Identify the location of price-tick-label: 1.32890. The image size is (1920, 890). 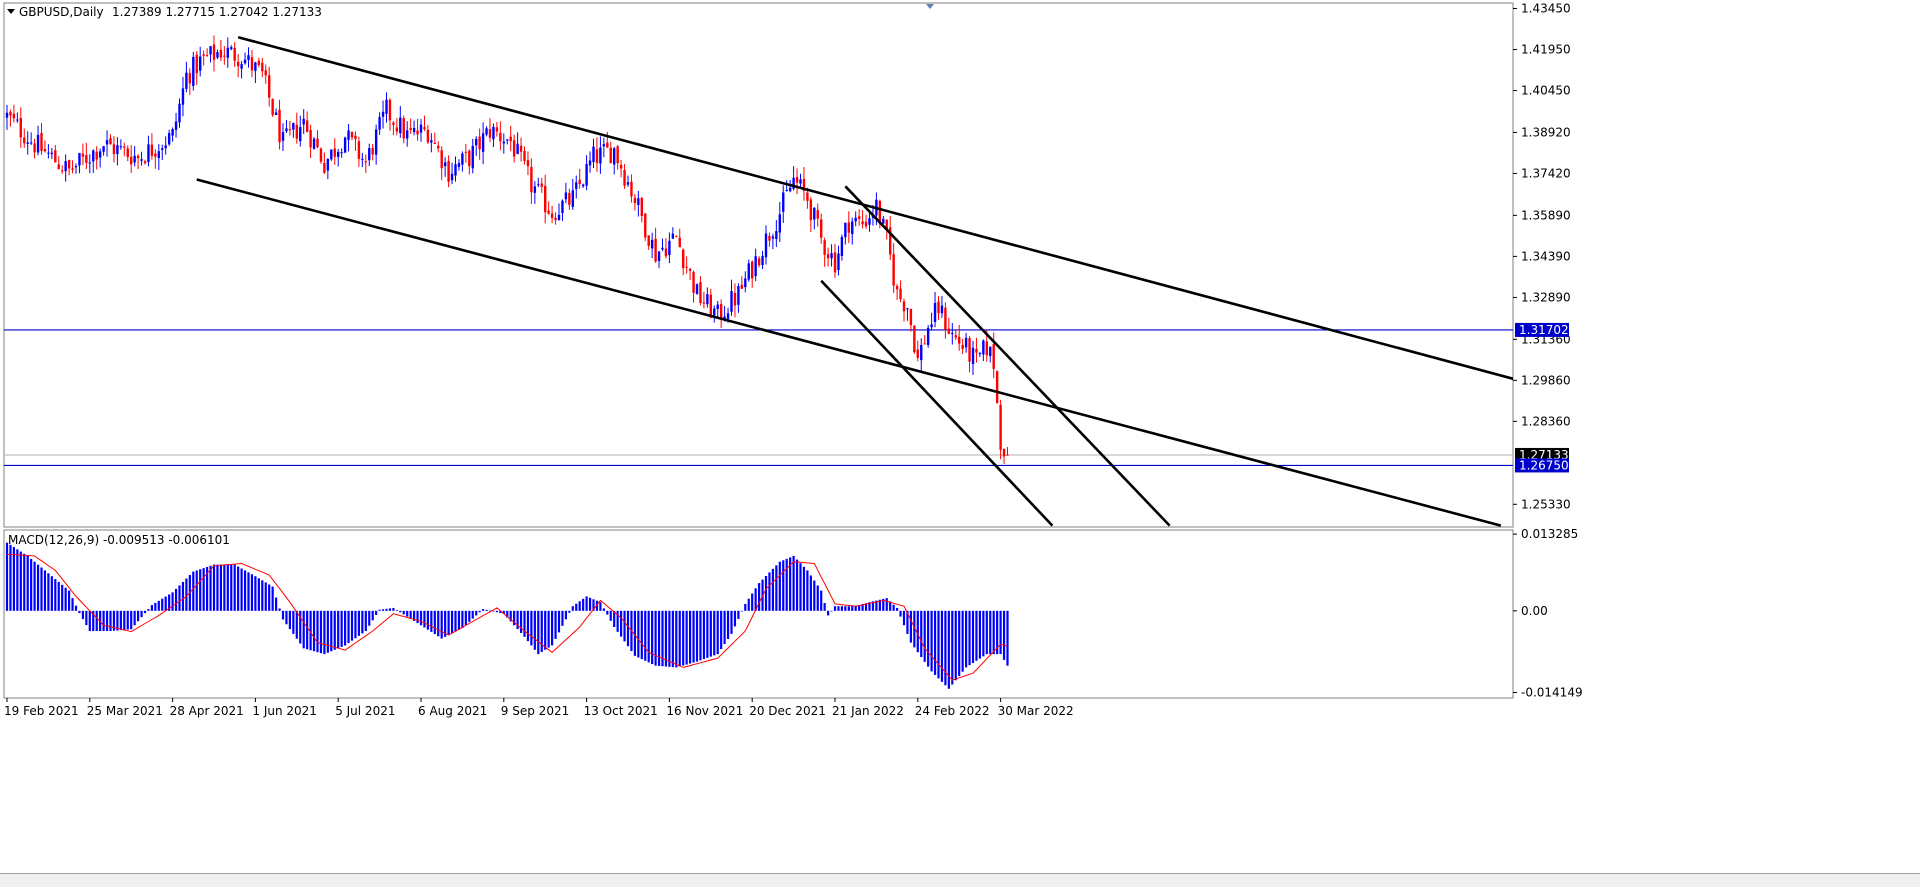
(1546, 297).